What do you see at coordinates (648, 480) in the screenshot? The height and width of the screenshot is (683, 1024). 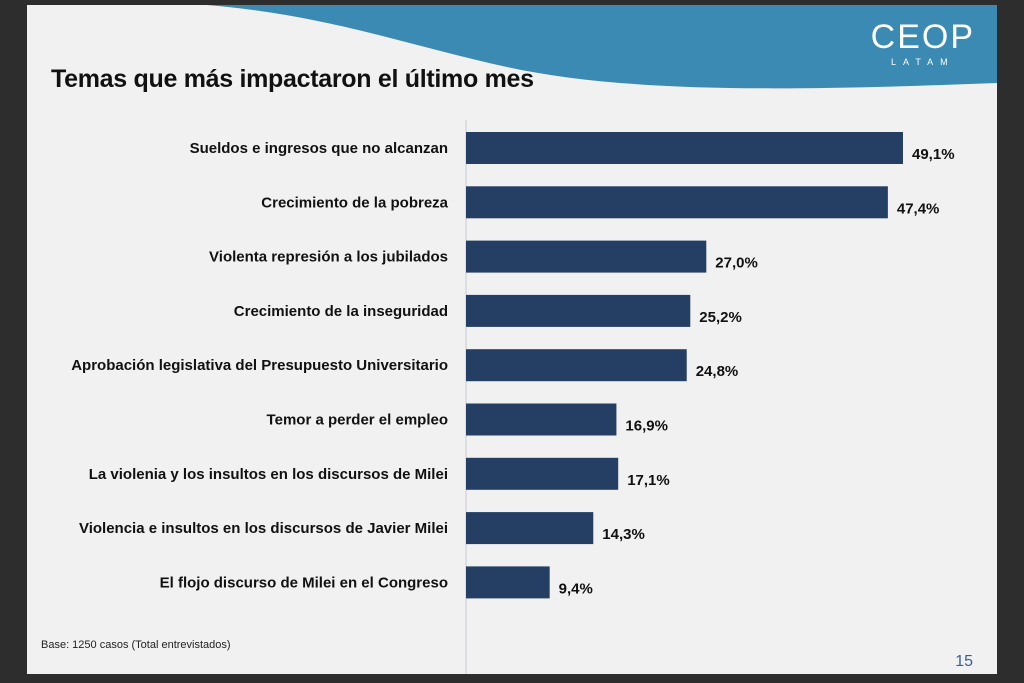 I see `data-label: 17,1%` at bounding box center [648, 480].